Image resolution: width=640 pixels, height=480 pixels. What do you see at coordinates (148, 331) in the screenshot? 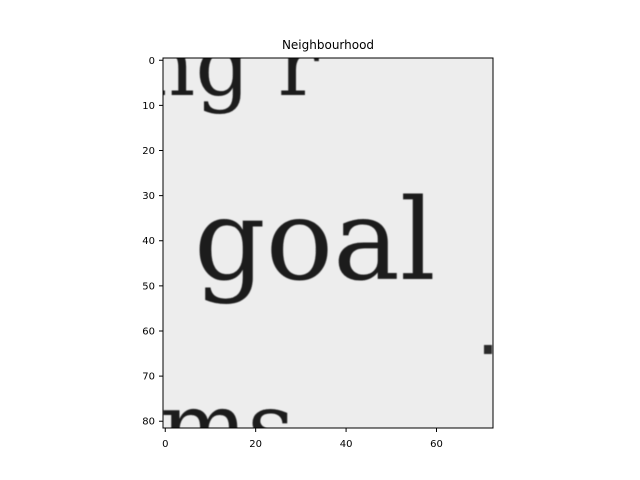
I see `y-tick-label: 60` at bounding box center [148, 331].